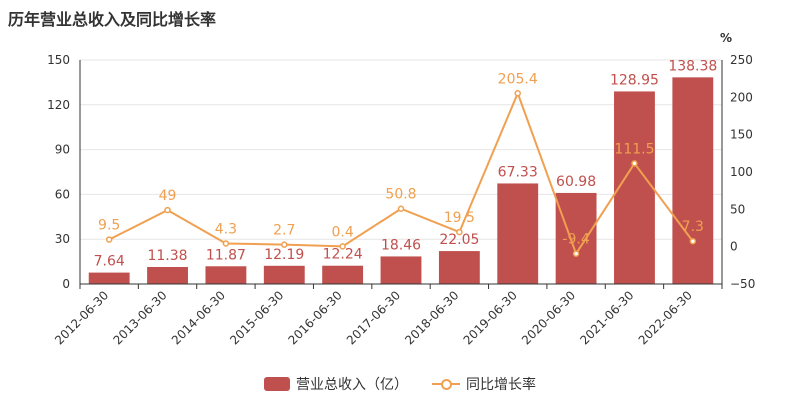 The height and width of the screenshot is (400, 800). What do you see at coordinates (66, 284) in the screenshot?
I see `y-left-tick-label: 0` at bounding box center [66, 284].